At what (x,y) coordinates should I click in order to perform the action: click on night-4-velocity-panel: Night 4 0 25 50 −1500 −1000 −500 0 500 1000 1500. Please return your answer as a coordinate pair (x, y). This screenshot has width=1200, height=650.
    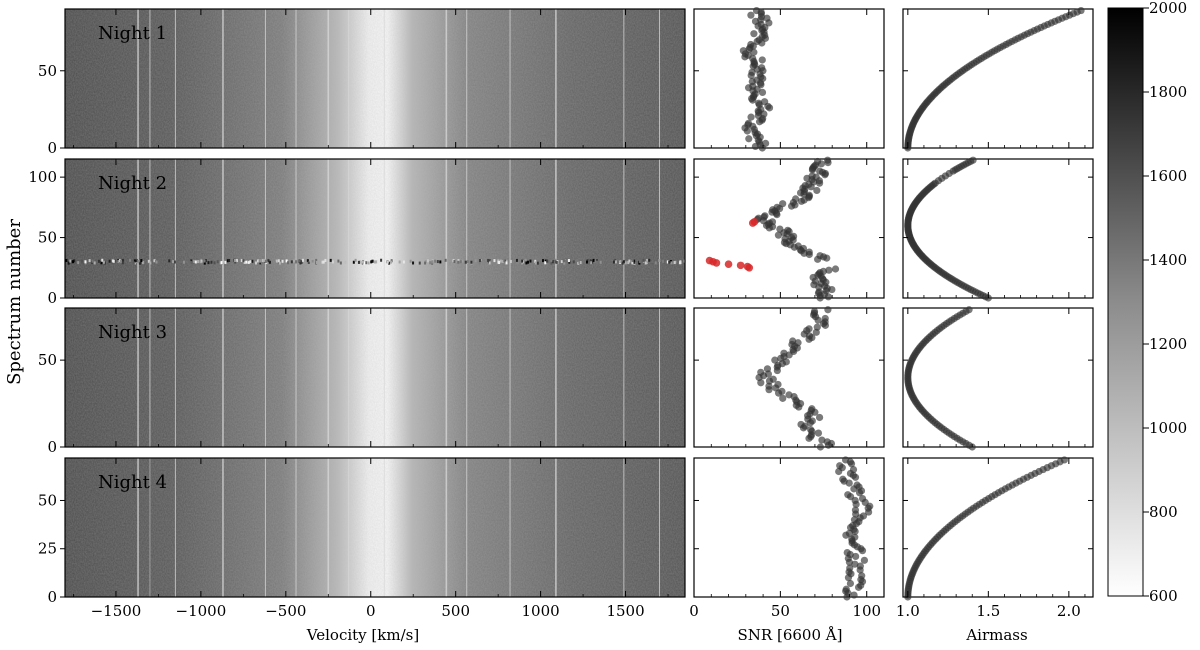
    Looking at the image, I should click on (362, 538).